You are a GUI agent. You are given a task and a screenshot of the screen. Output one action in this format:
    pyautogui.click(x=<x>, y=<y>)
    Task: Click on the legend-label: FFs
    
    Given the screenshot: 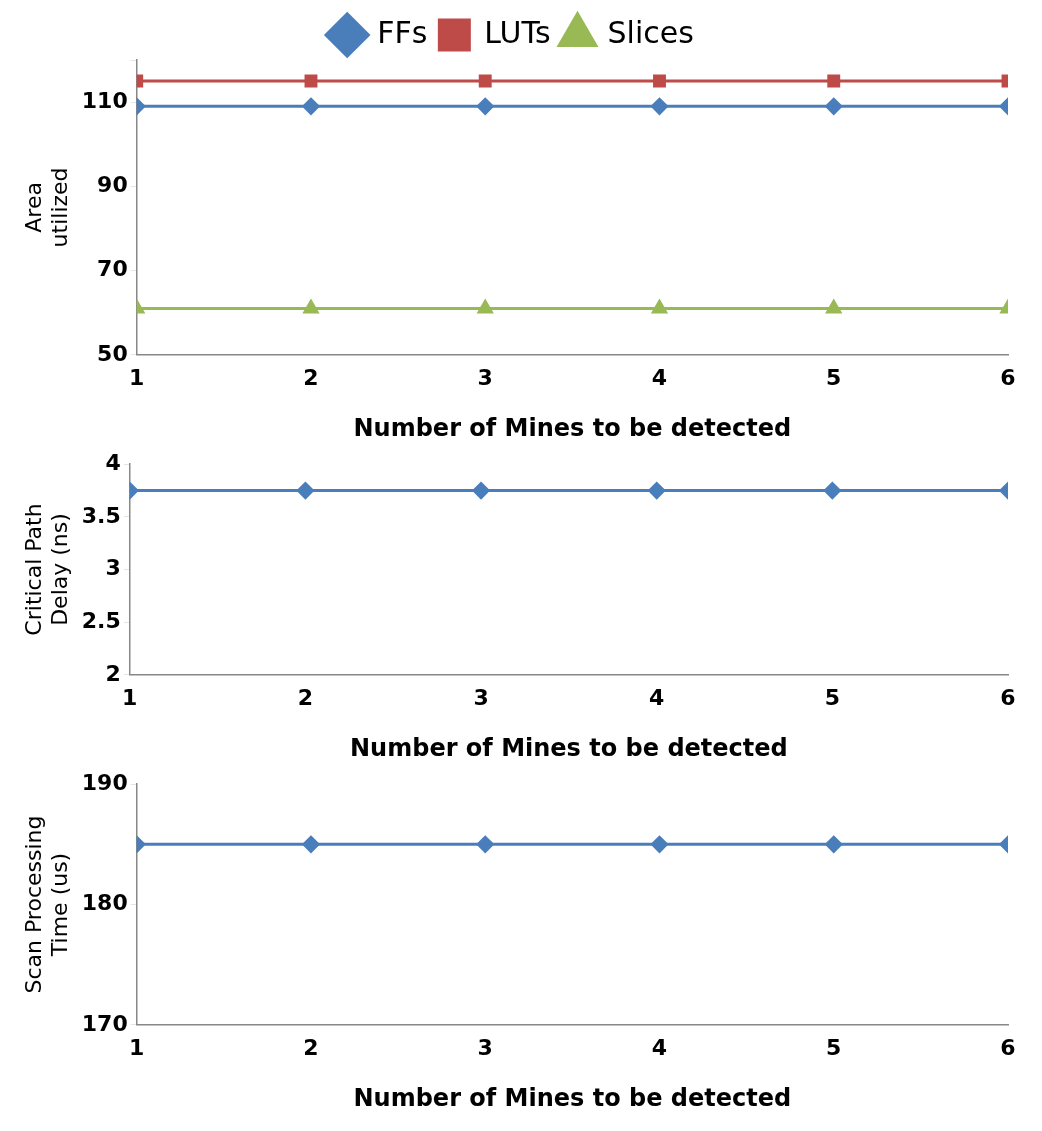 What is the action you would take?
    pyautogui.click(x=402, y=32)
    